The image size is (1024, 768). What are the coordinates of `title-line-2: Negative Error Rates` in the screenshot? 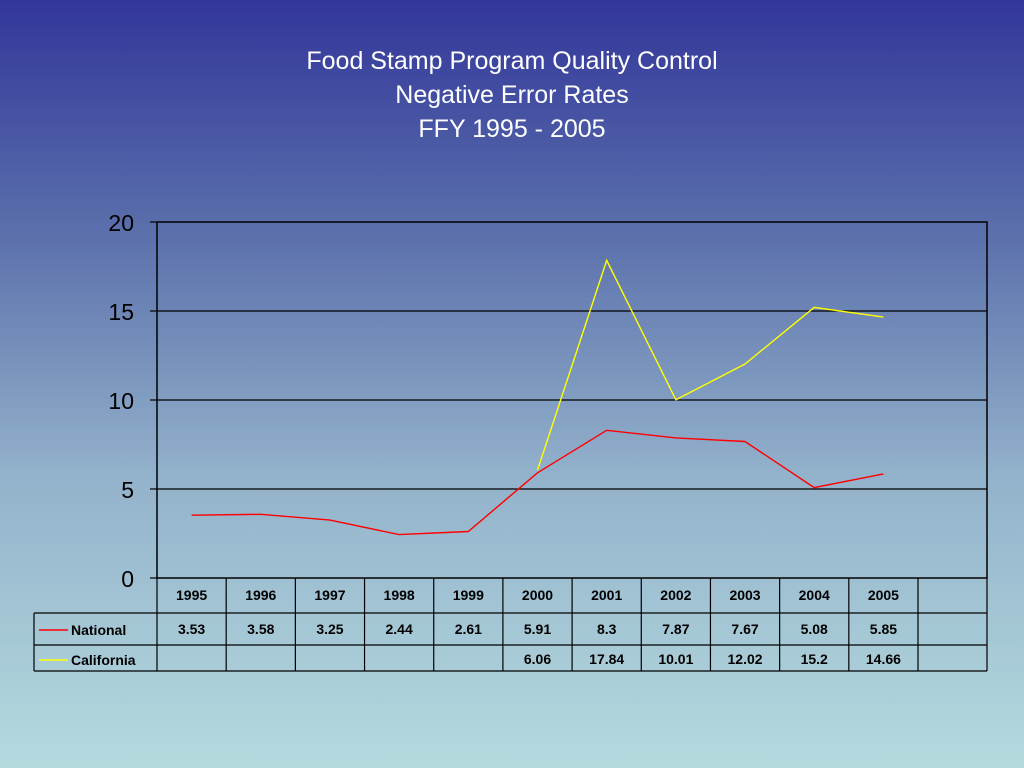 It's located at (512, 95).